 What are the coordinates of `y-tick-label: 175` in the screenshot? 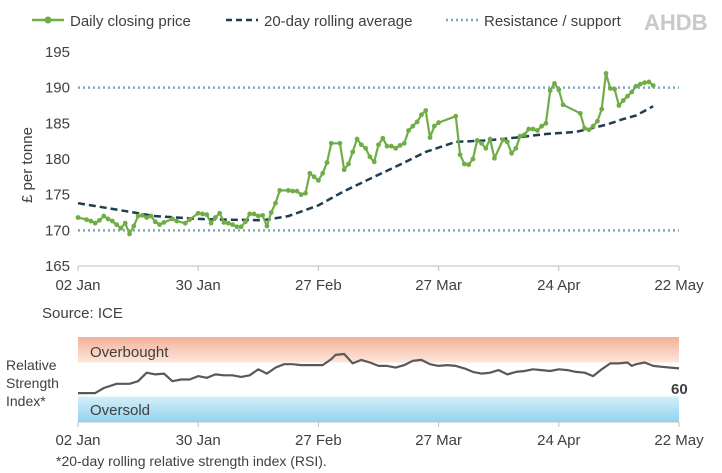 It's located at (57, 195).